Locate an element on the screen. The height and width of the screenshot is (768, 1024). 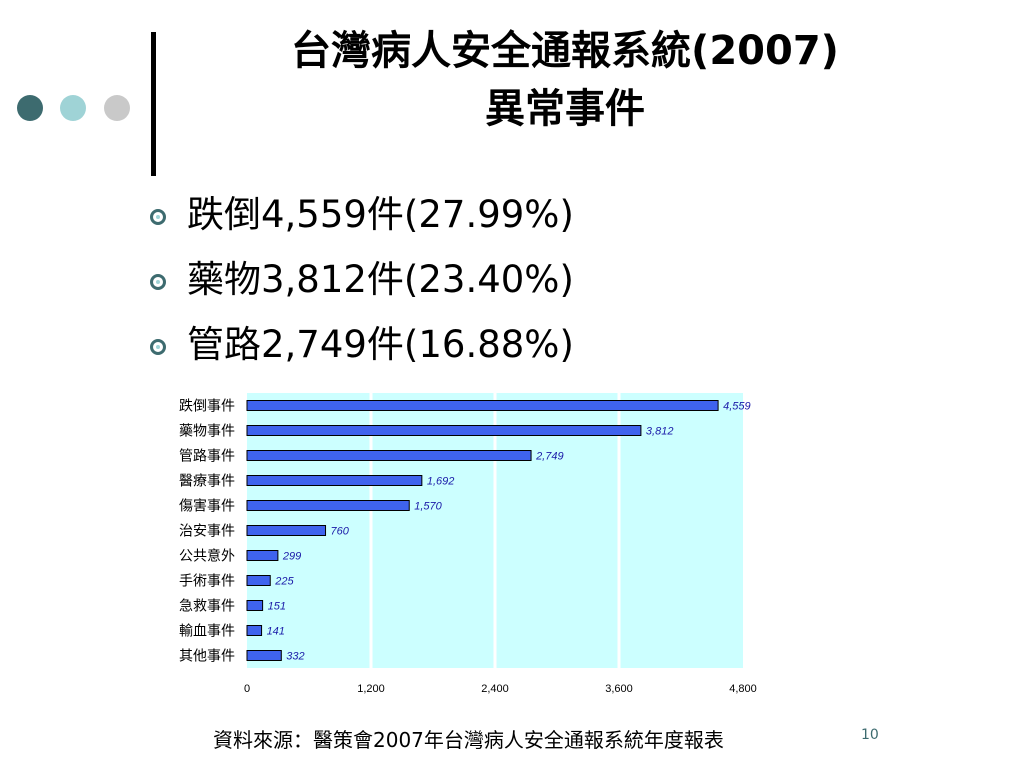
category-label: 公共意外 is located at coordinates (207, 556).